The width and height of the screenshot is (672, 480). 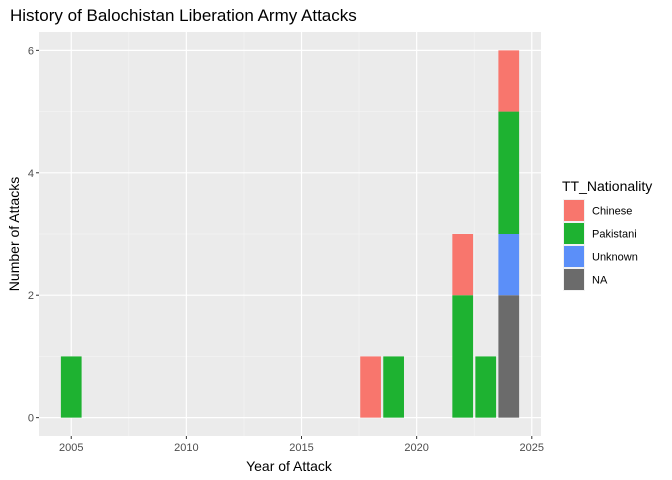 I want to click on legend-label-na: NA, so click(x=600, y=281).